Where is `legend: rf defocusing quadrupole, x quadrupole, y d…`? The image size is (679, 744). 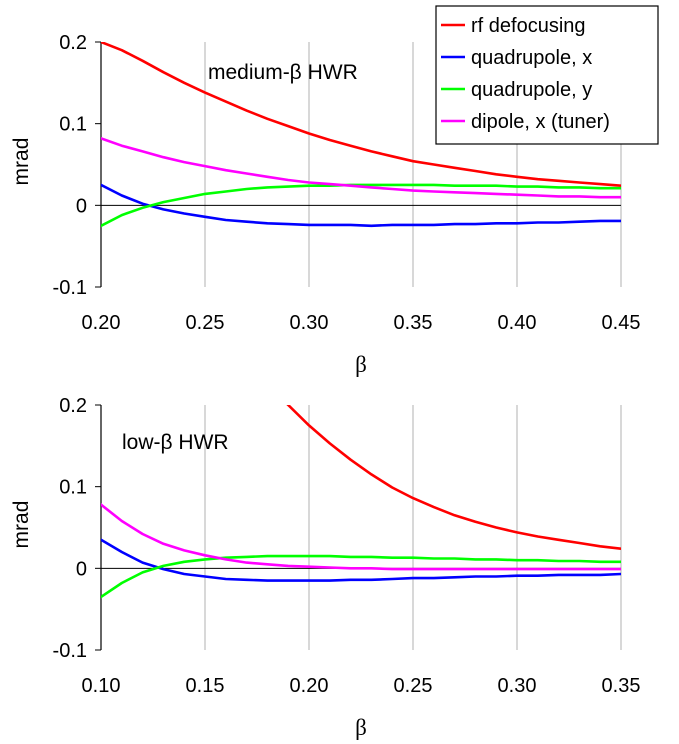
legend: rf defocusing quadrupole, x quadrupole, y d… is located at coordinates (547, 75).